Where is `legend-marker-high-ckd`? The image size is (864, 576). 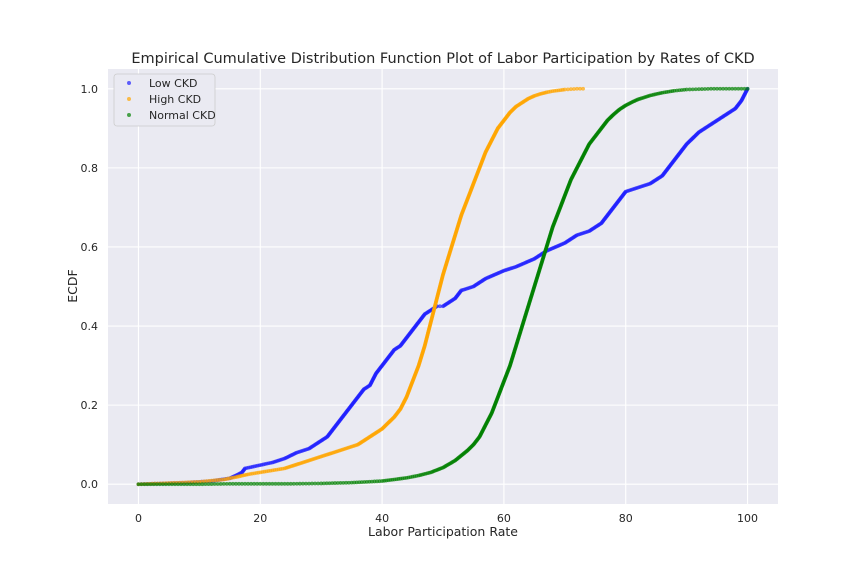 legend-marker-high-ckd is located at coordinates (129, 99).